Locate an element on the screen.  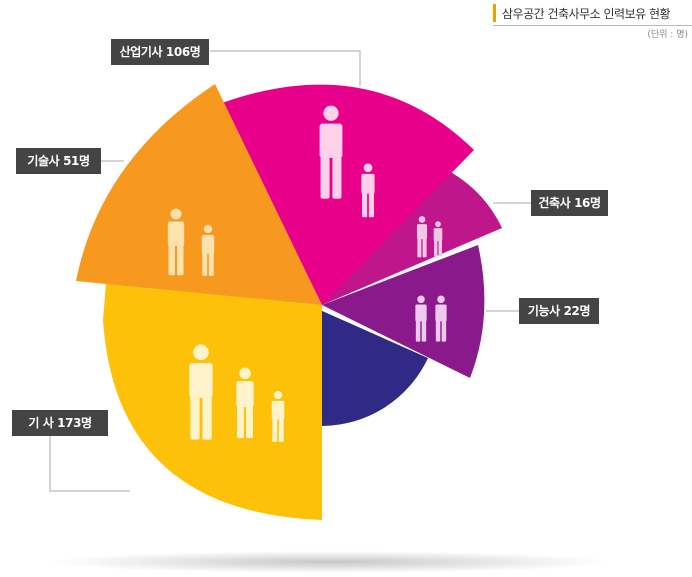
leader-engineer is located at coordinates (89, 464).